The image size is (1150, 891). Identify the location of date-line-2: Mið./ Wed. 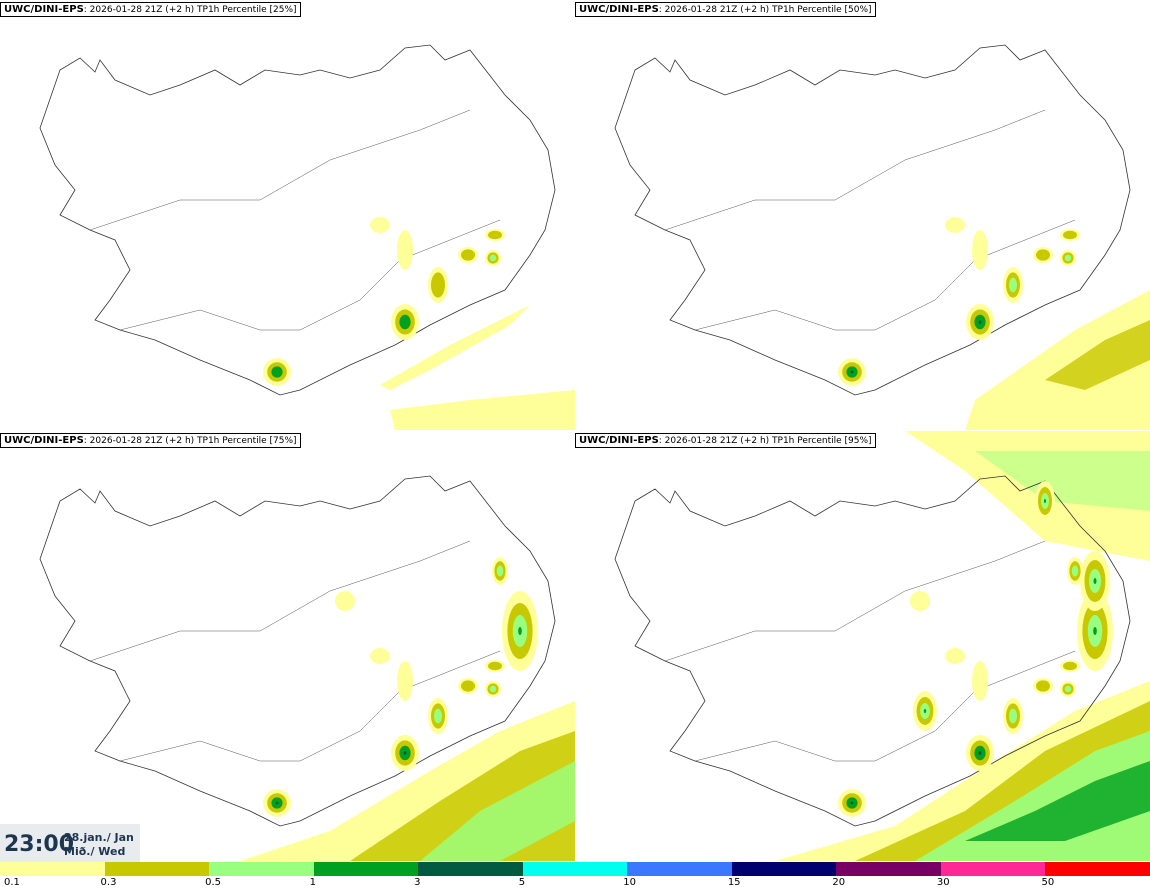
(95, 851).